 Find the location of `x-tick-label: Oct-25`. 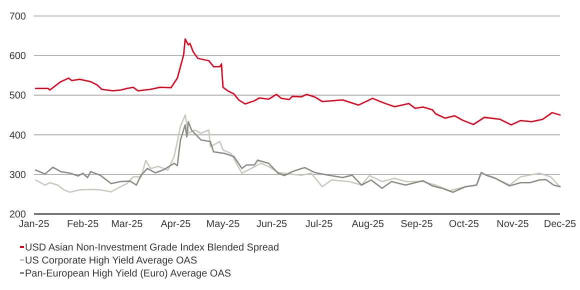

x-tick-label: Oct-25 is located at coordinates (464, 224).